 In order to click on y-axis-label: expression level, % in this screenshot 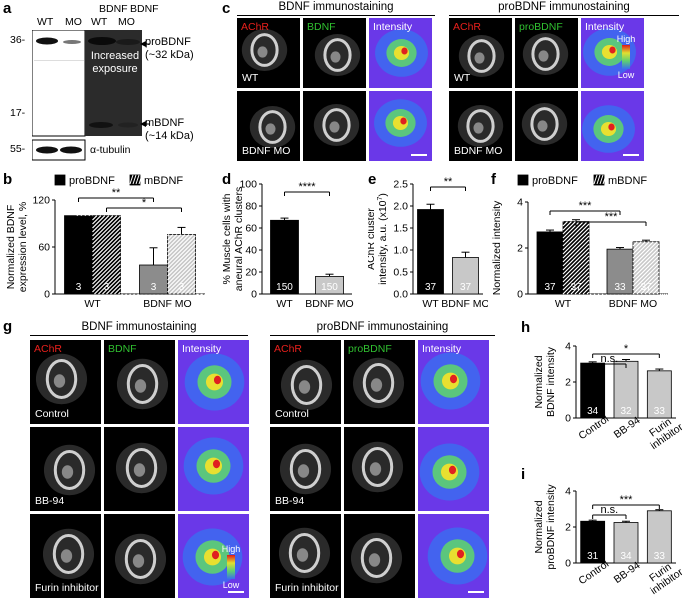, I will do `click(23, 247)`.